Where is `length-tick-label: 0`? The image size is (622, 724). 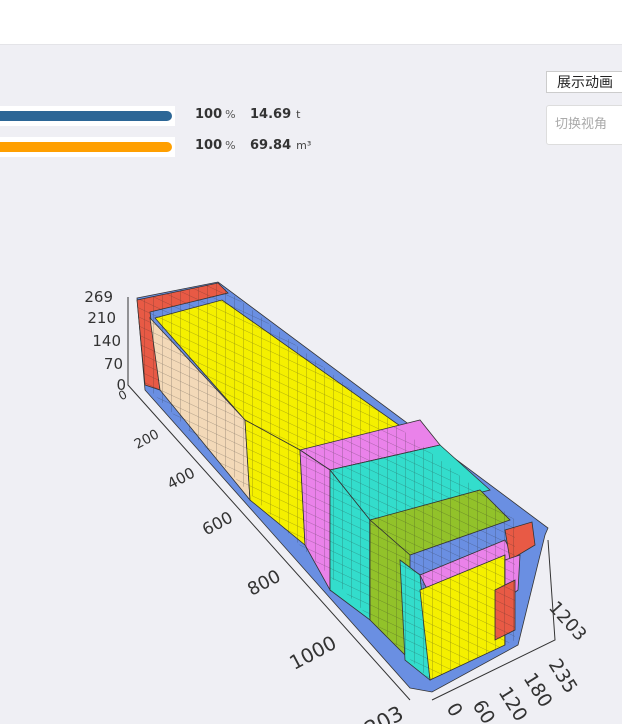
length-tick-label: 0 is located at coordinates (122, 395).